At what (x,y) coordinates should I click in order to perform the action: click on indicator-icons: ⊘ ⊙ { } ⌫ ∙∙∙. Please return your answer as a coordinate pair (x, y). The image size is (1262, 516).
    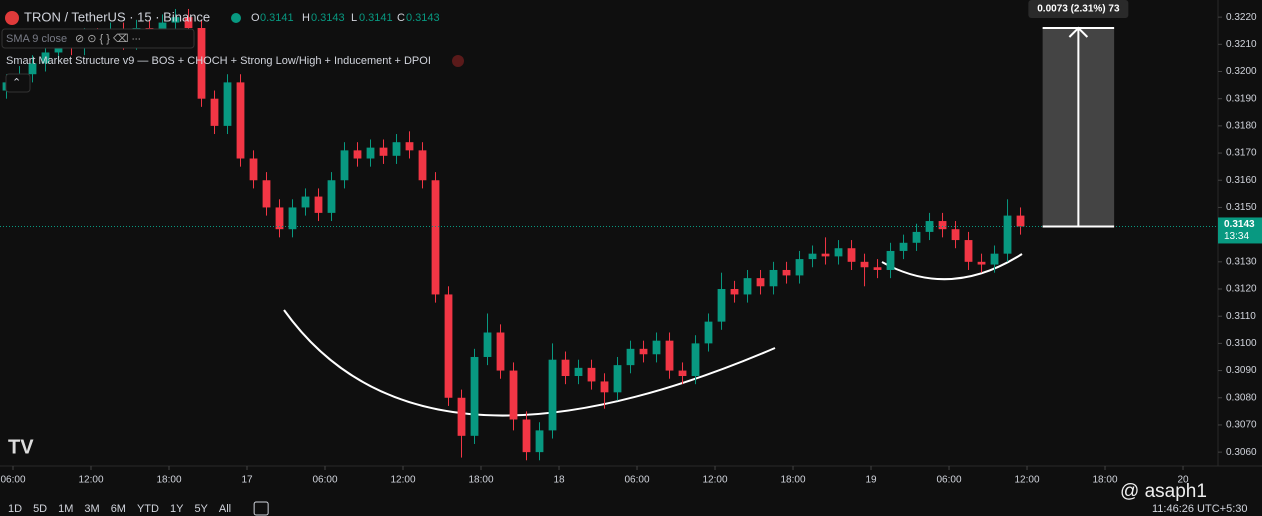
    Looking at the image, I should click on (108, 39).